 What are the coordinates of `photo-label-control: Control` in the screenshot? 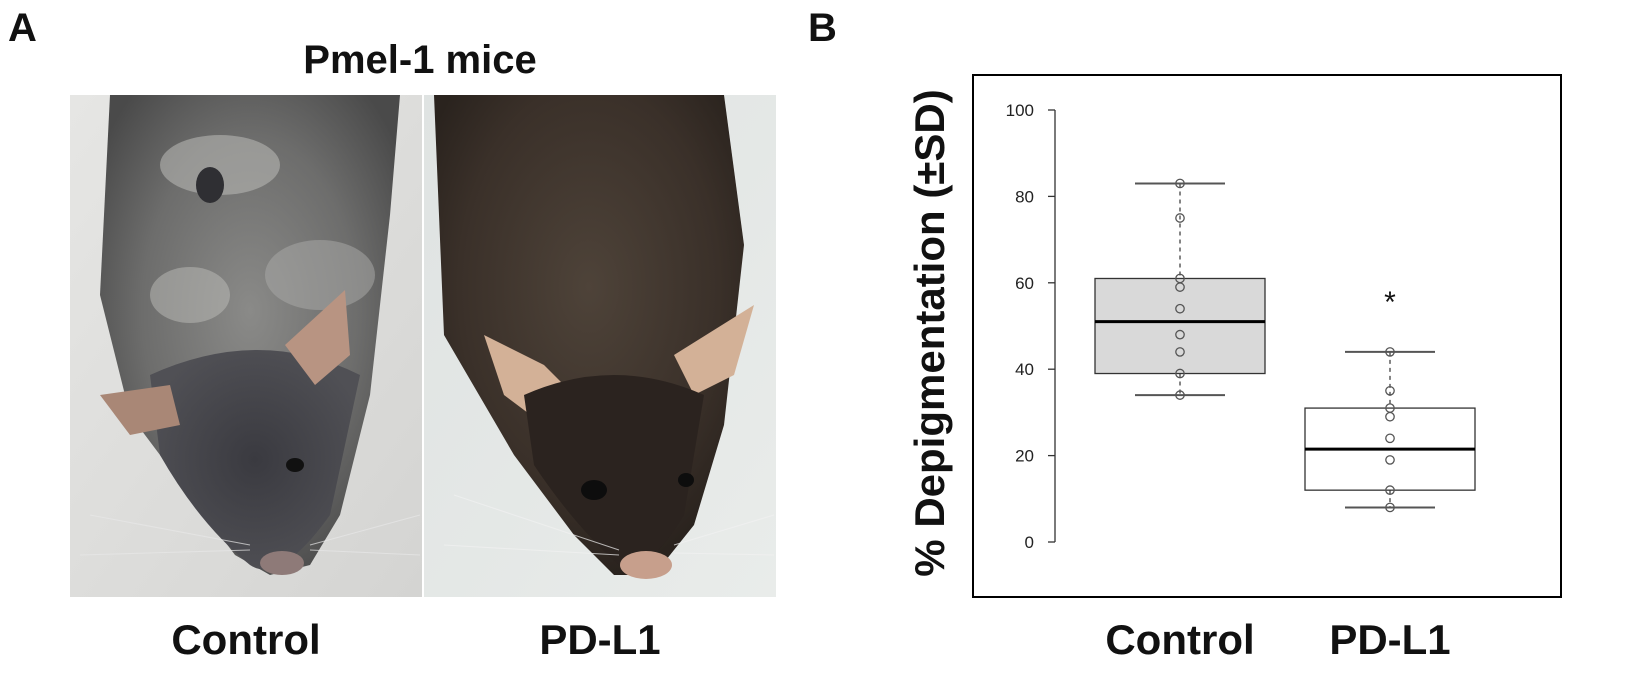 It's located at (246, 639).